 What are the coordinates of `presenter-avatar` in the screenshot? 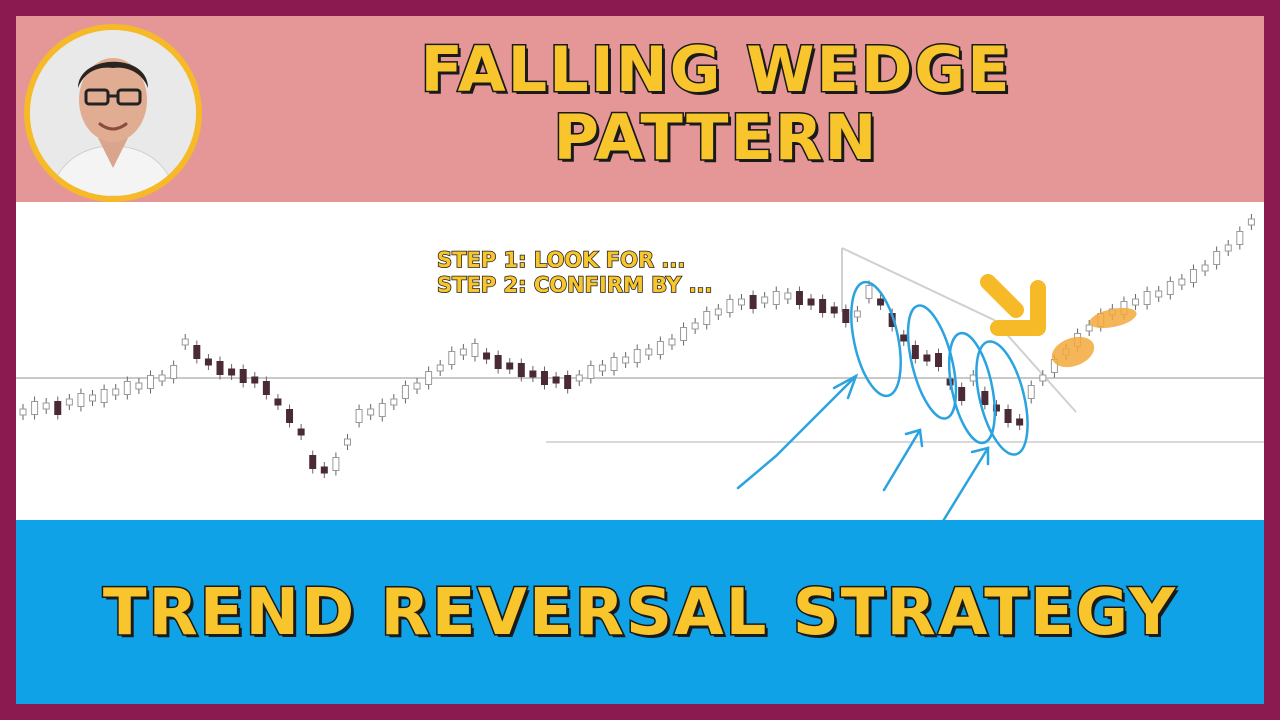 It's located at (113, 113).